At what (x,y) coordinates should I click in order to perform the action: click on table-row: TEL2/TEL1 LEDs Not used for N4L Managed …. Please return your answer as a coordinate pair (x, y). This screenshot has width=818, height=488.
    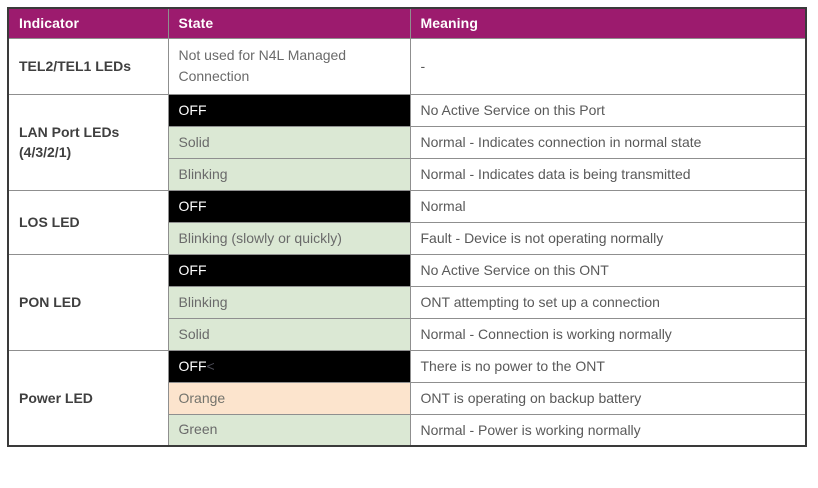
    Looking at the image, I should click on (407, 66).